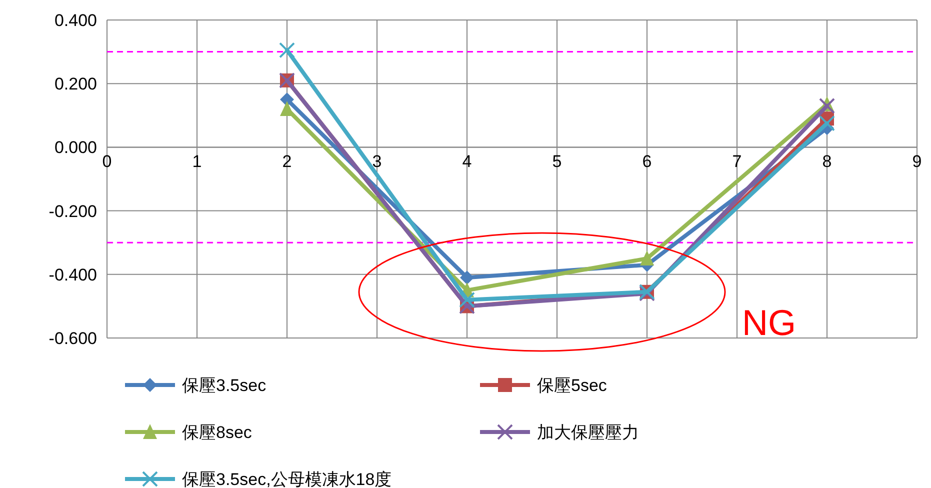 The width and height of the screenshot is (931, 488). Describe the element at coordinates (377, 162) in the screenshot. I see `x-tick-label: 3` at that location.